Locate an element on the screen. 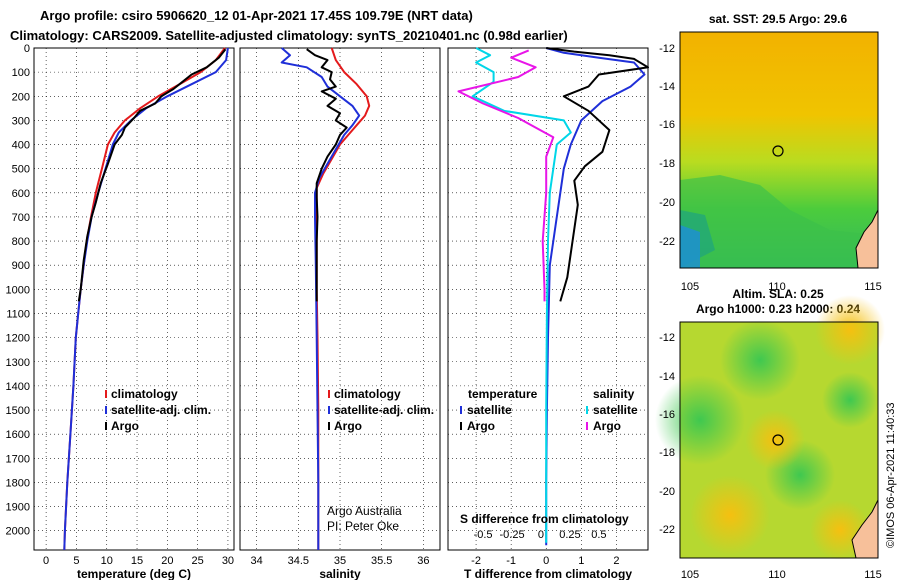 The height and width of the screenshot is (580, 900). depth-tick-label: 1400 is located at coordinates (18, 387).